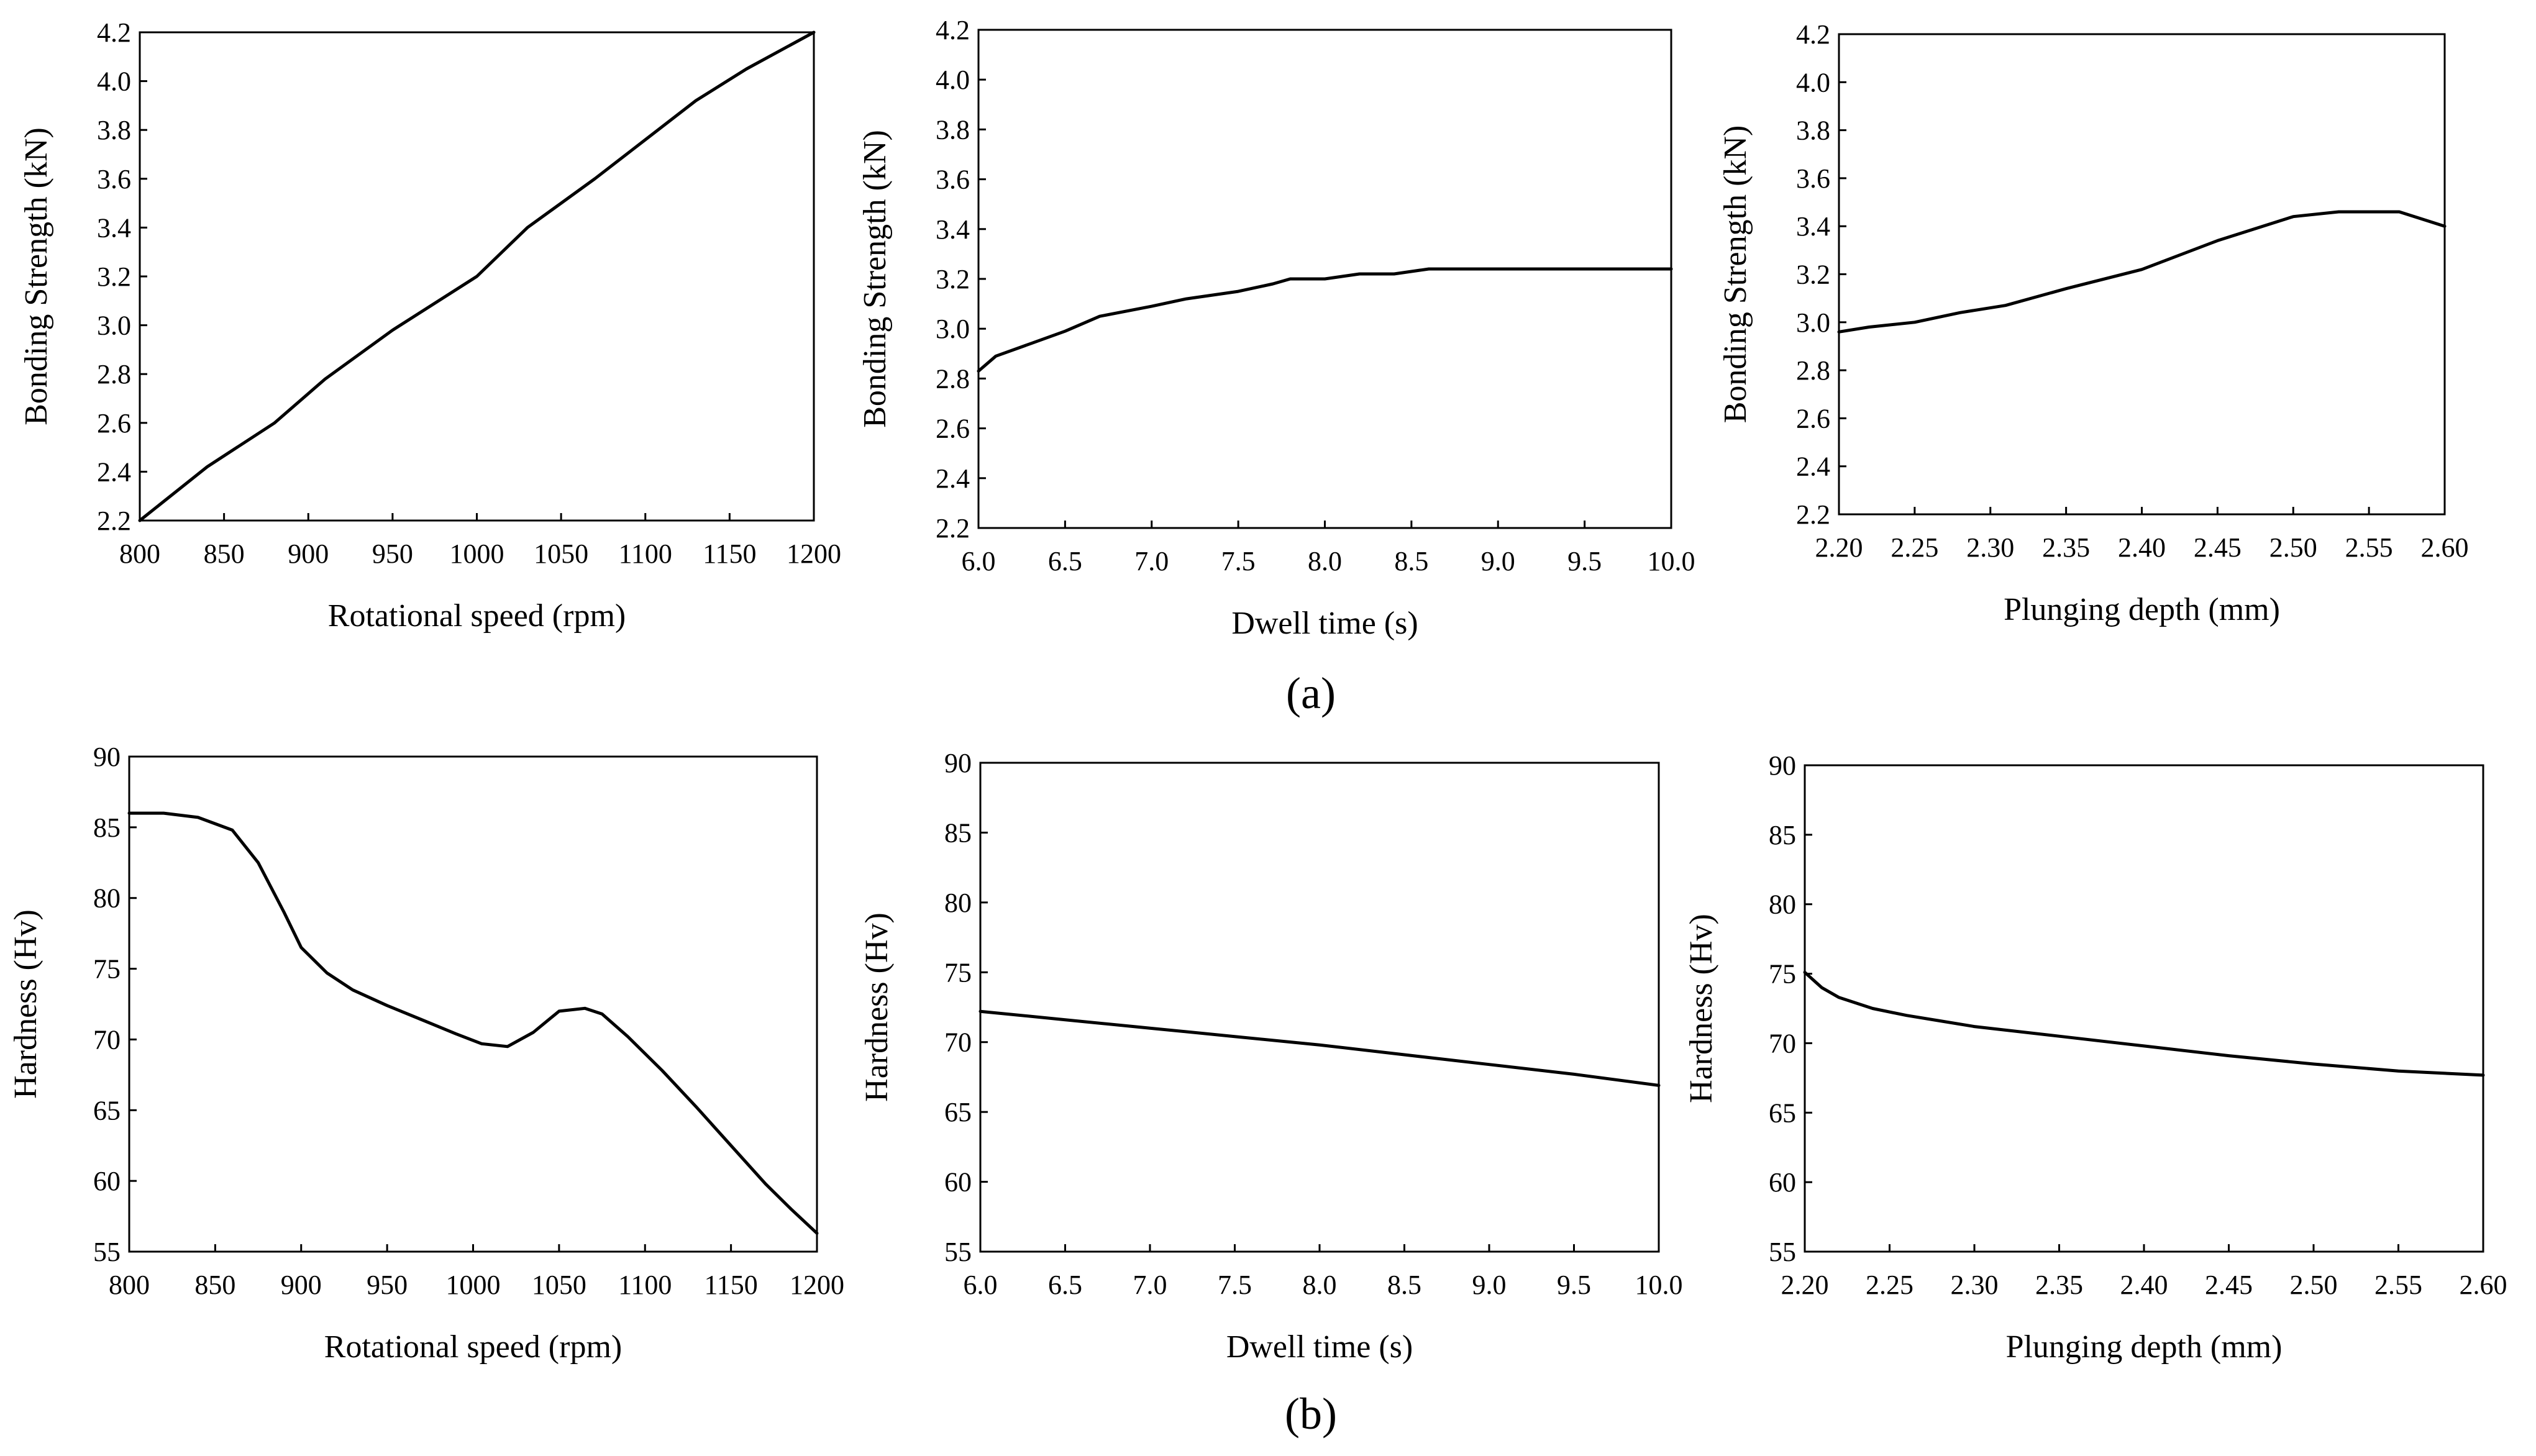 The image size is (2536, 1456). I want to click on x-axis-title: Dwell time (s), so click(1319, 1347).